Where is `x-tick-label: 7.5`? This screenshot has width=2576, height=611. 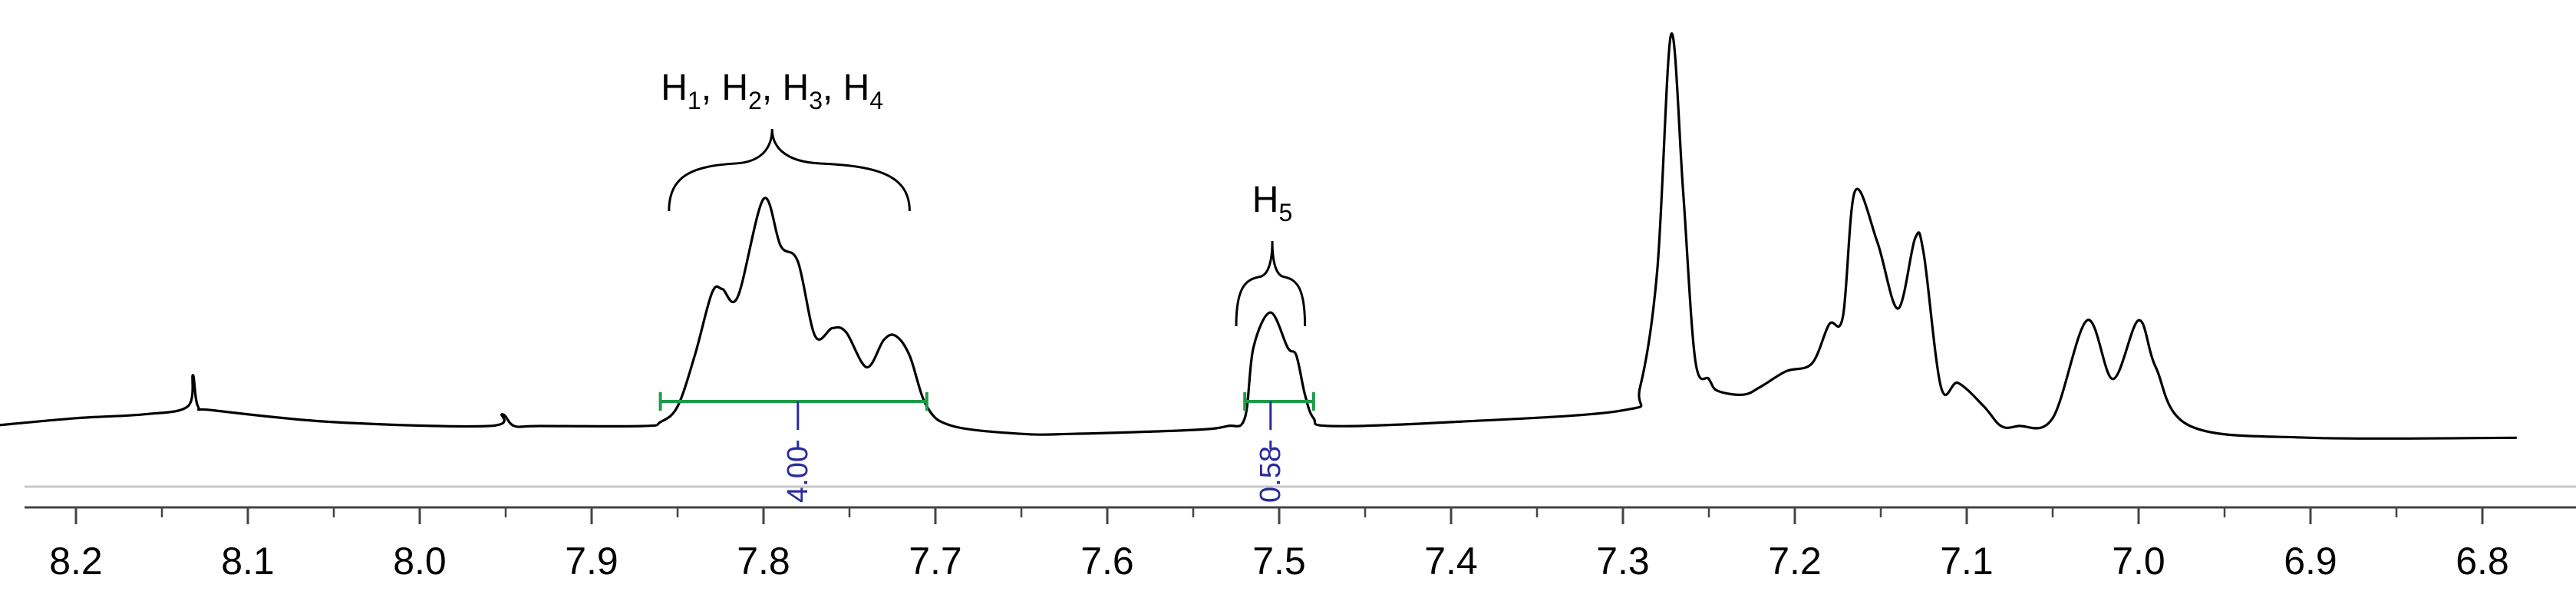
x-tick-label: 7.5 is located at coordinates (1279, 561).